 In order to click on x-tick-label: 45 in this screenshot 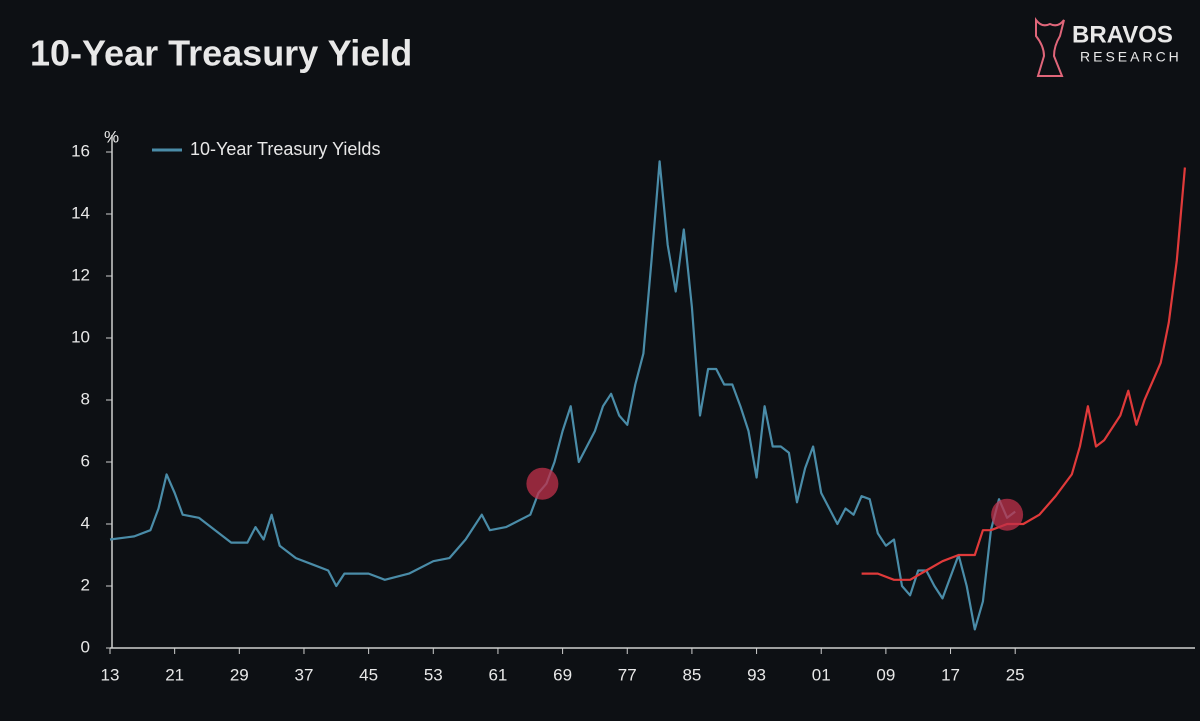, I will do `click(368, 674)`.